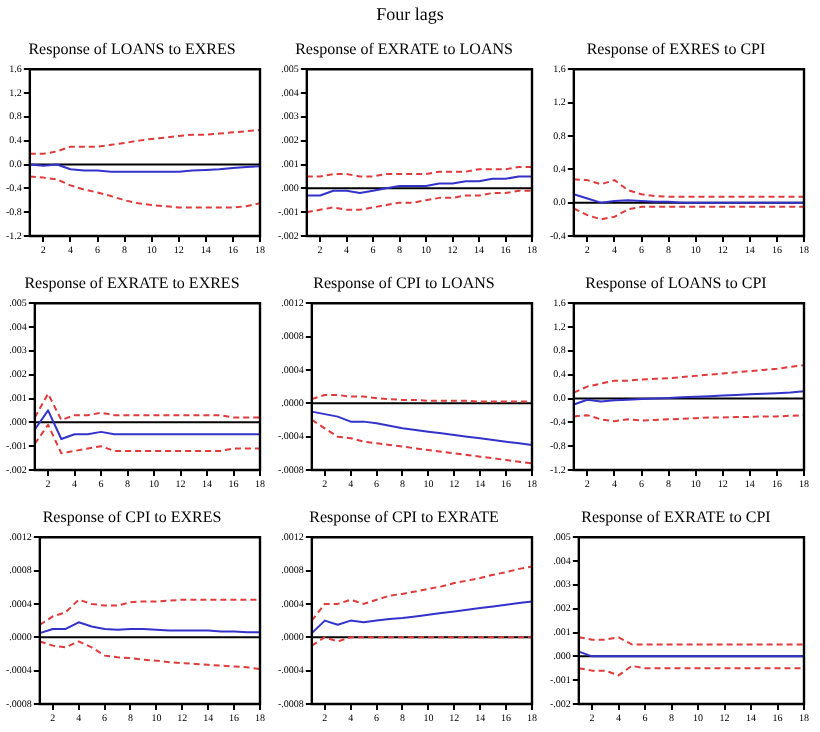 The height and width of the screenshot is (732, 820). I want to click on text: Four lags, so click(410, 14).